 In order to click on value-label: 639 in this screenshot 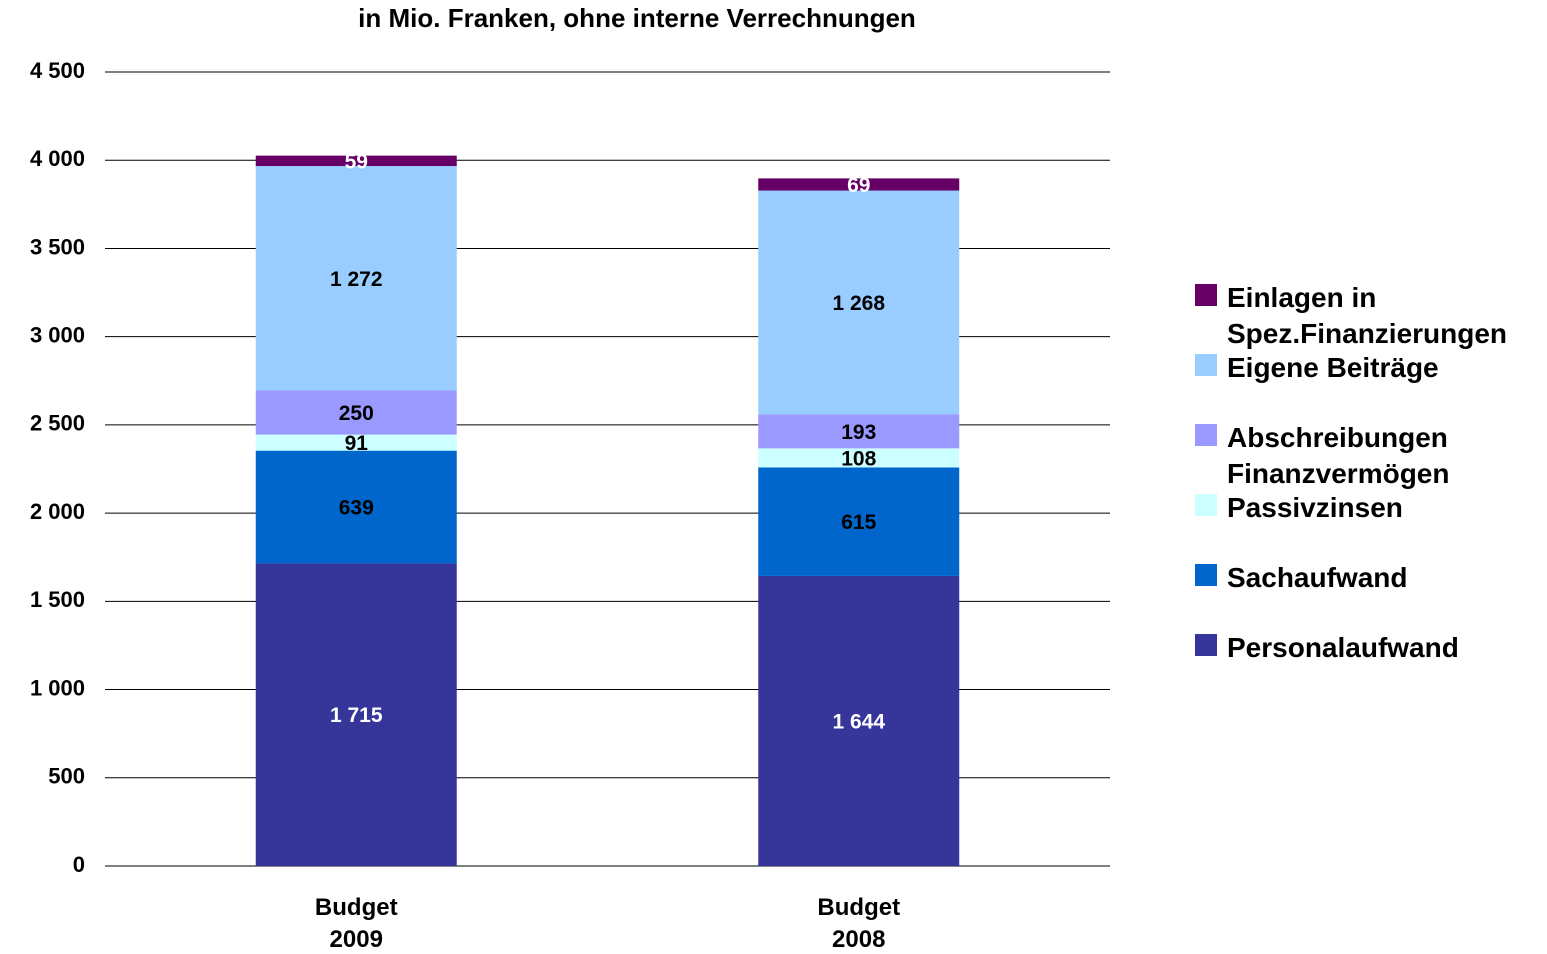, I will do `click(356, 508)`.